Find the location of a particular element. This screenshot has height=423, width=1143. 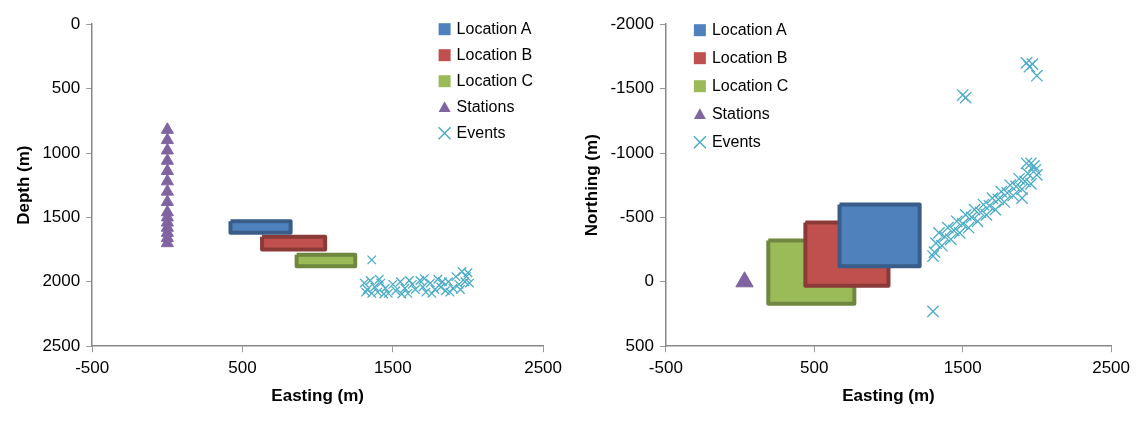

y-axis-title: Northing (m) is located at coordinates (591, 185).